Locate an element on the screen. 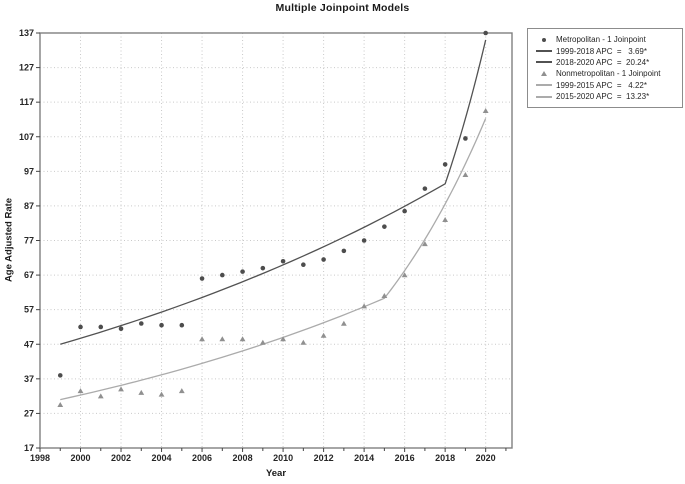  y-tick-label: 107 is located at coordinates (26, 137).